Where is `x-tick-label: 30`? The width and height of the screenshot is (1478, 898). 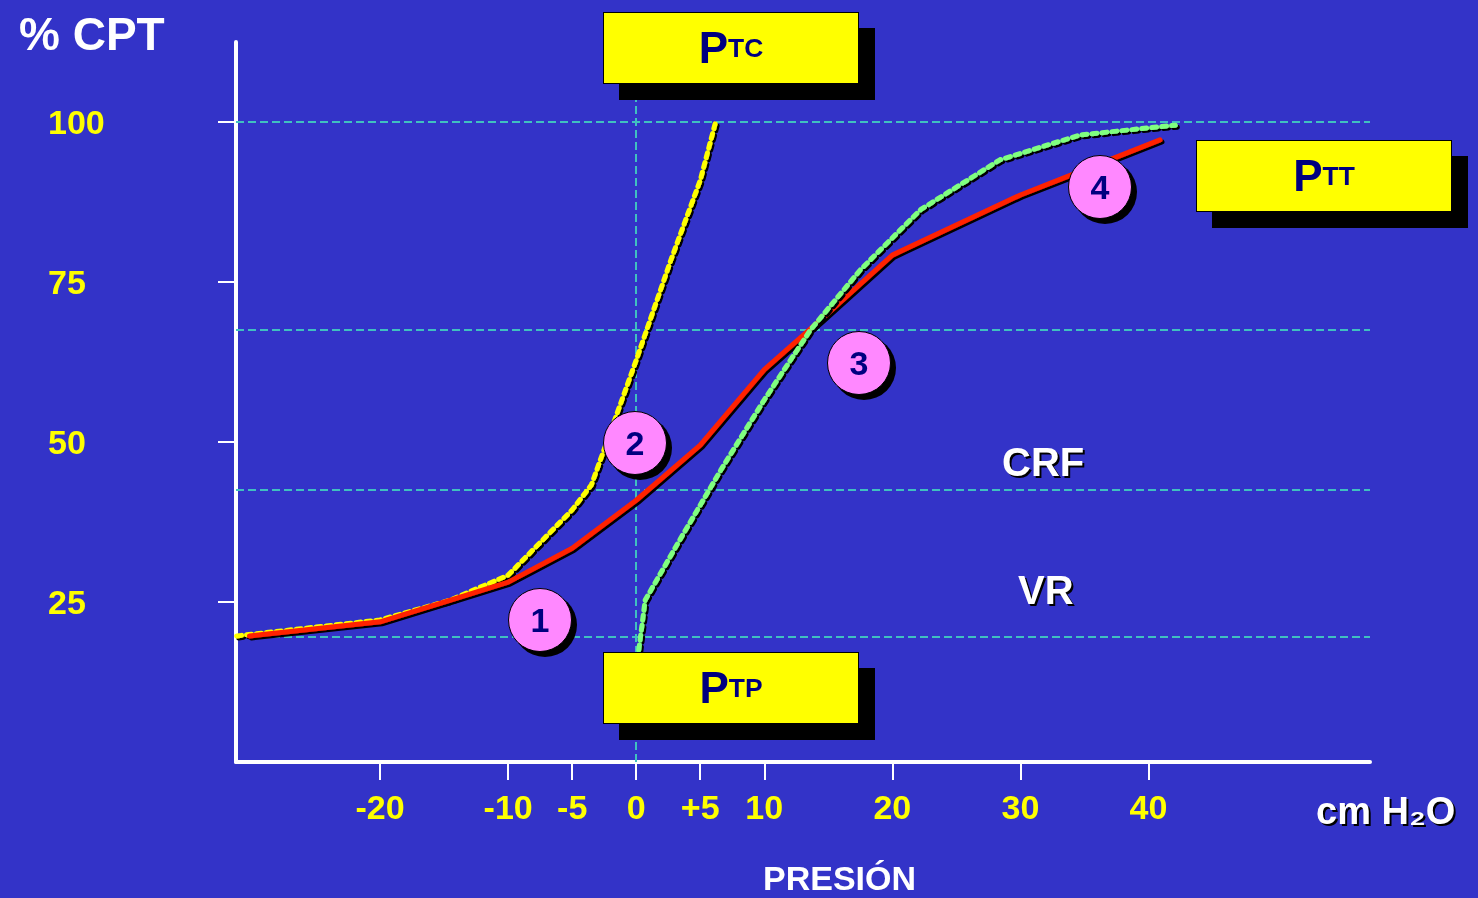 x-tick-label: 30 is located at coordinates (1020, 807).